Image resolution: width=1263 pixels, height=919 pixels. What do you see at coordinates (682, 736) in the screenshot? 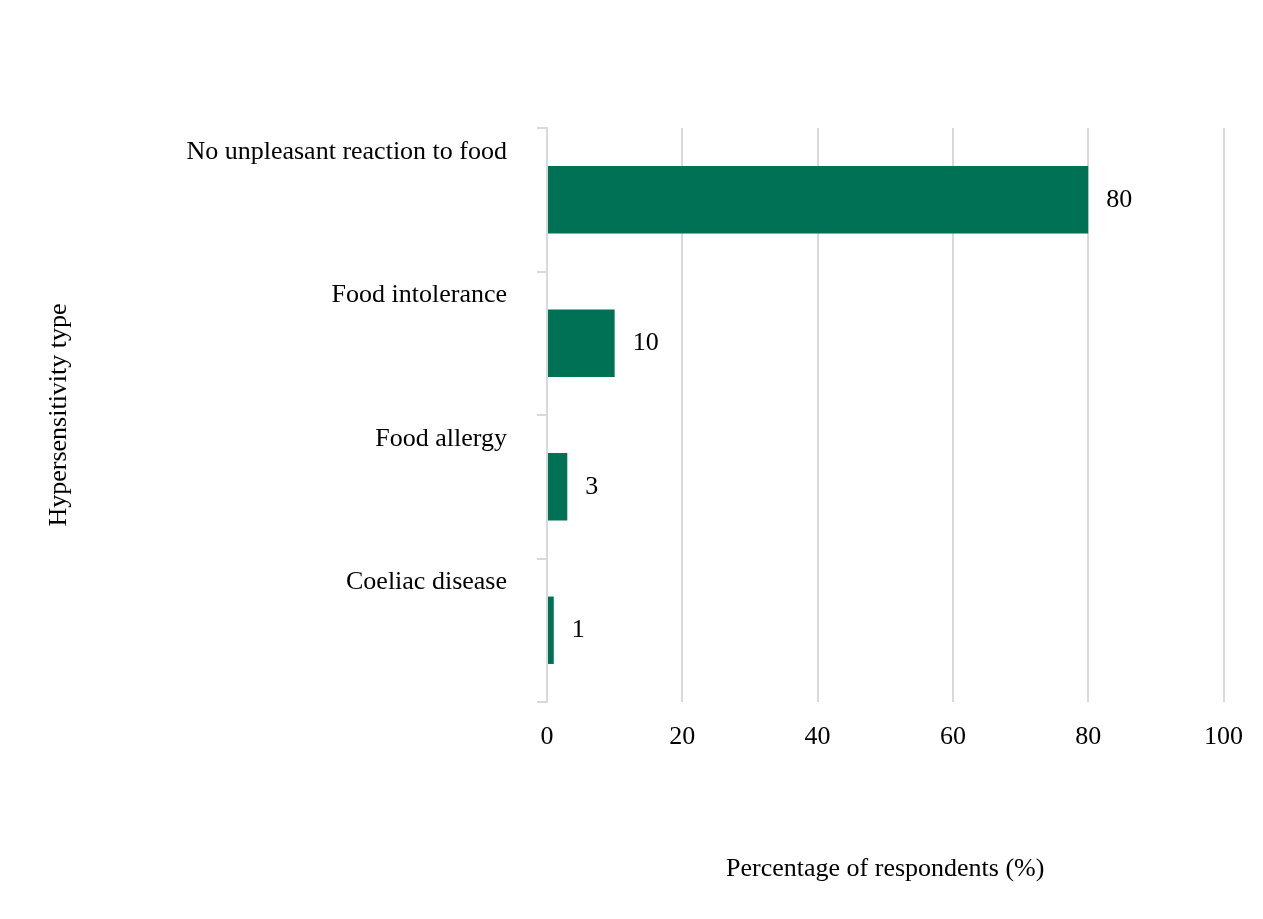
I see `x-tick-label: 20` at bounding box center [682, 736].